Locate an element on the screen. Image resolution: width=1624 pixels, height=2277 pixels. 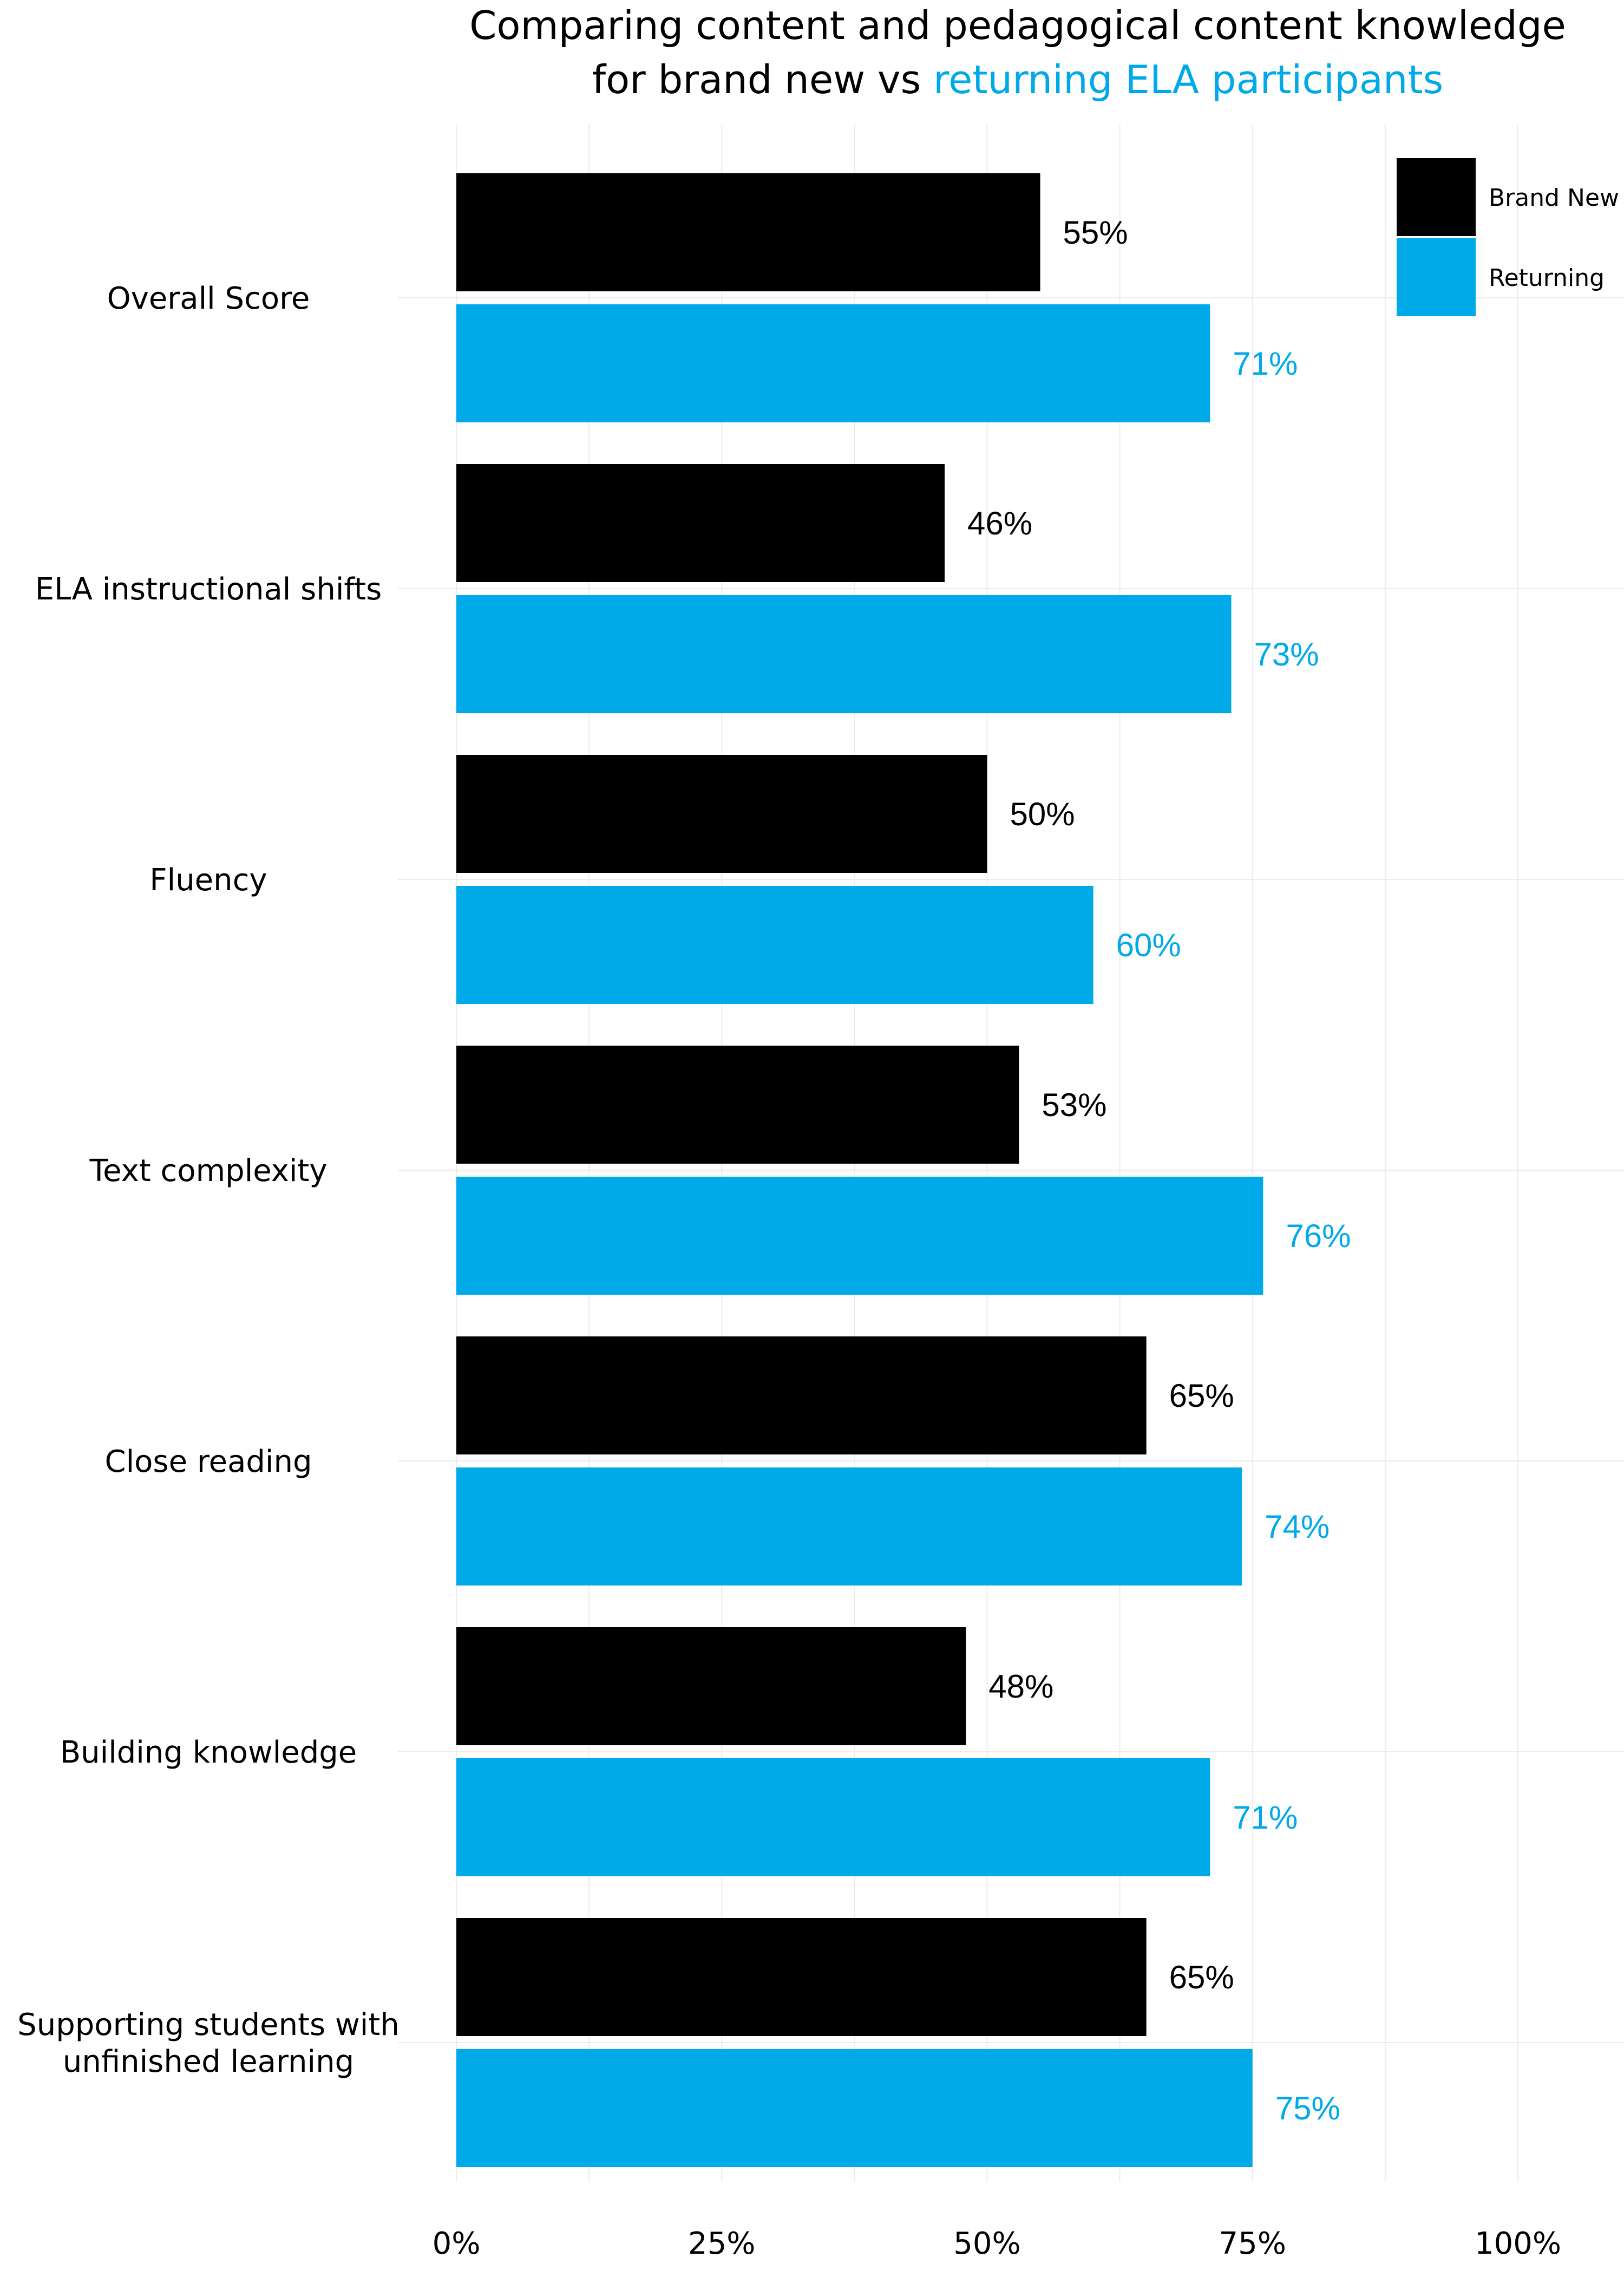
category-label-line: Supporting students with is located at coordinates (209, 2025).